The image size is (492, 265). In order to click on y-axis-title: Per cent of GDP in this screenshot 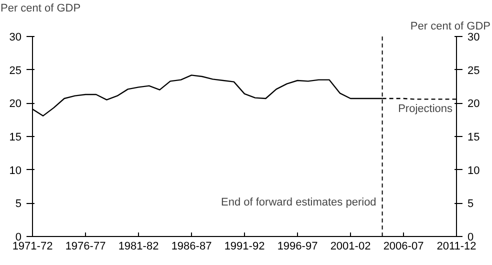, I will do `click(40, 8)`.